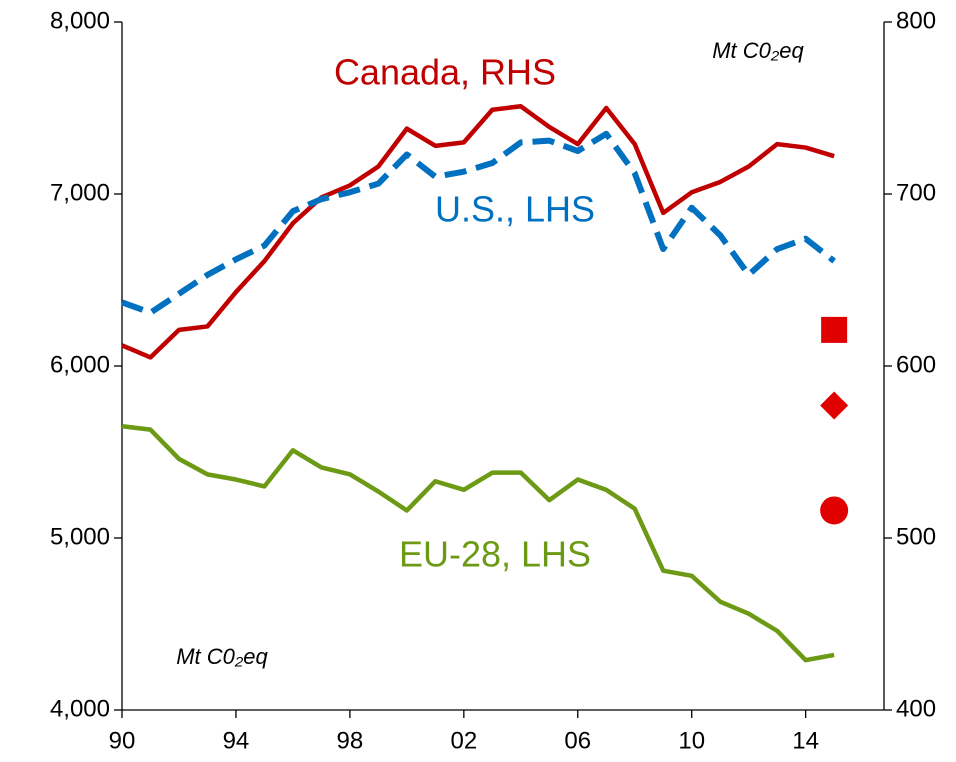  Describe the element at coordinates (916, 536) in the screenshot. I see `y2-tick-label: 500` at that location.